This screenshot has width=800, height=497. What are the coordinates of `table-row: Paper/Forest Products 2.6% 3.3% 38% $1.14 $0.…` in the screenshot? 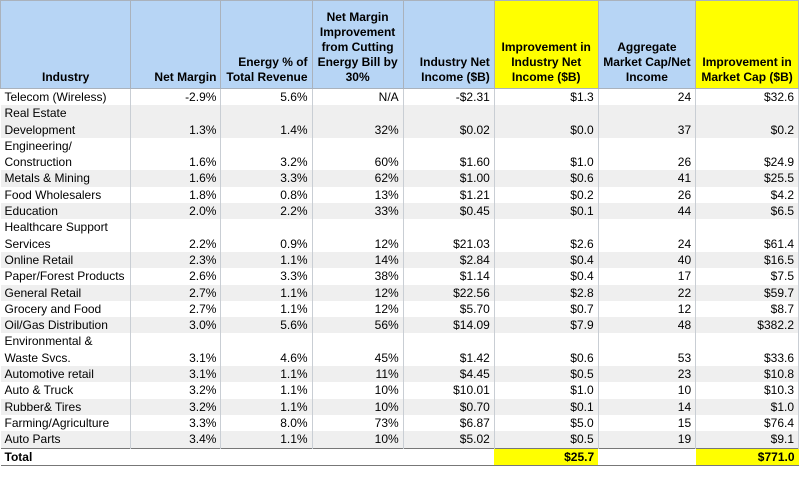 It's located at (399, 276).